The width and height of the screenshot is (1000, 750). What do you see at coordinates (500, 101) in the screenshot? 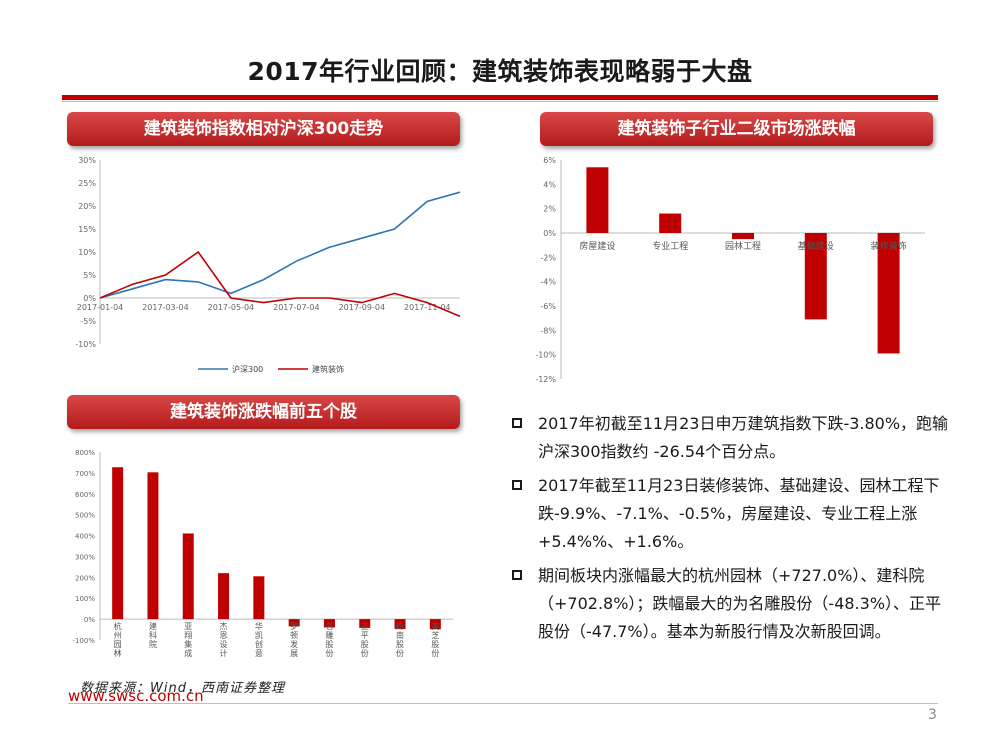
I see `title-divider` at bounding box center [500, 101].